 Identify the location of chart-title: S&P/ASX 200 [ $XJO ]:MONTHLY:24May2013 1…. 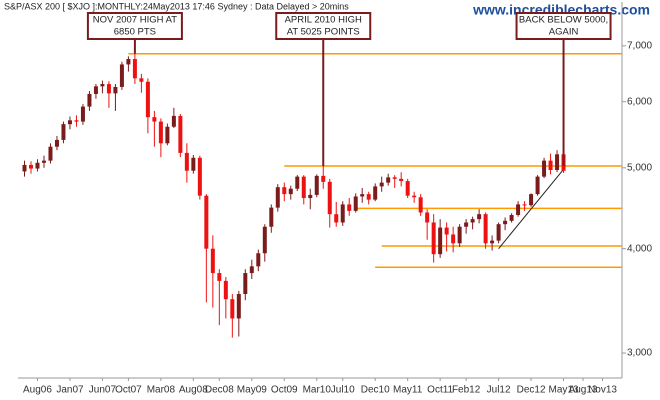
(176, 6).